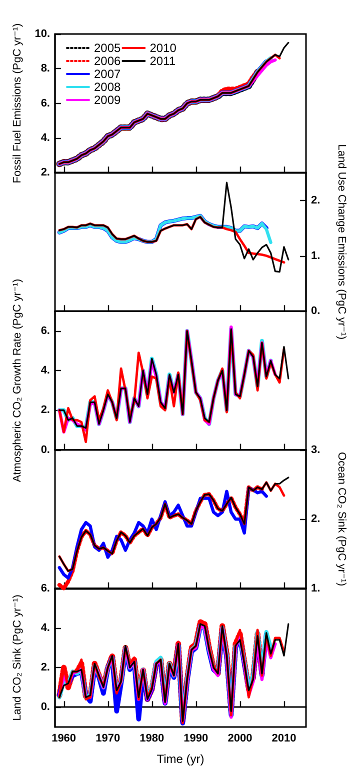 This screenshot has width=361, height=768. I want to click on y-tick-label: 3., so click(315, 450).